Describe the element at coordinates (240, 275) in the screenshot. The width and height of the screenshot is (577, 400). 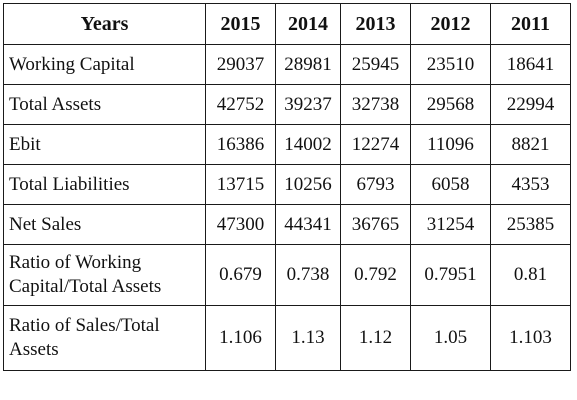
I see `cell-value: 0.679` at that location.